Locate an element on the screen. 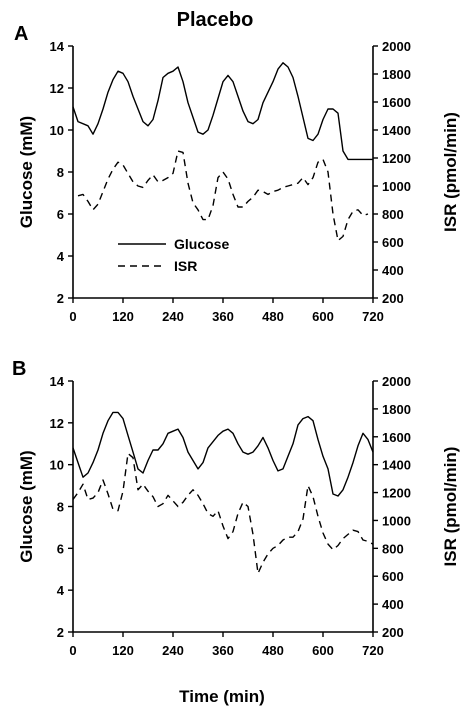  panel-label: B is located at coordinates (19, 369).